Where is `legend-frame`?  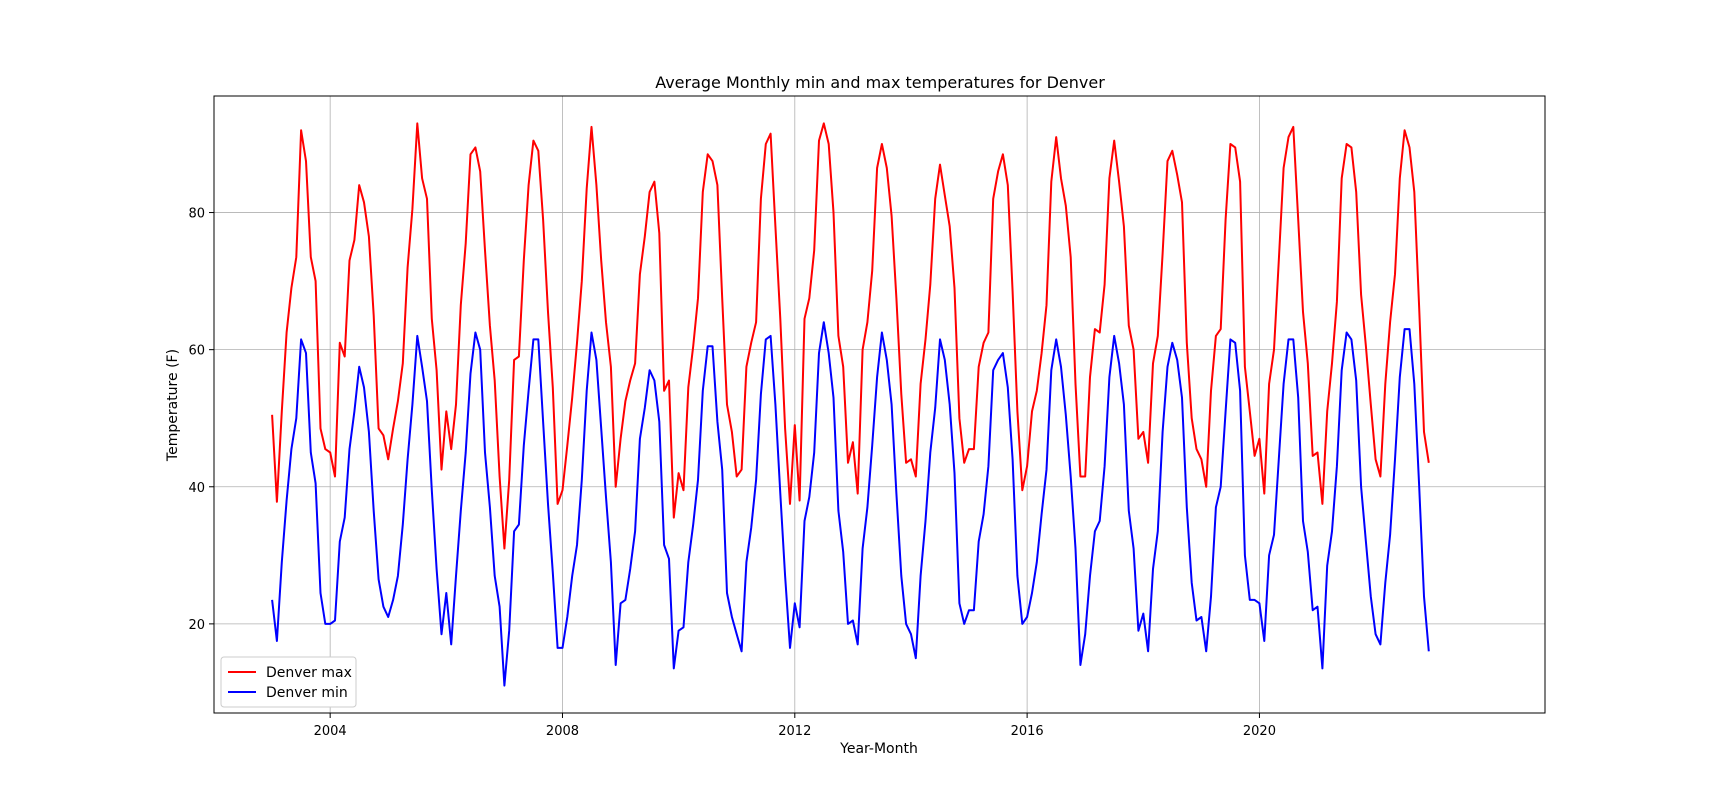
legend-frame is located at coordinates (288, 682).